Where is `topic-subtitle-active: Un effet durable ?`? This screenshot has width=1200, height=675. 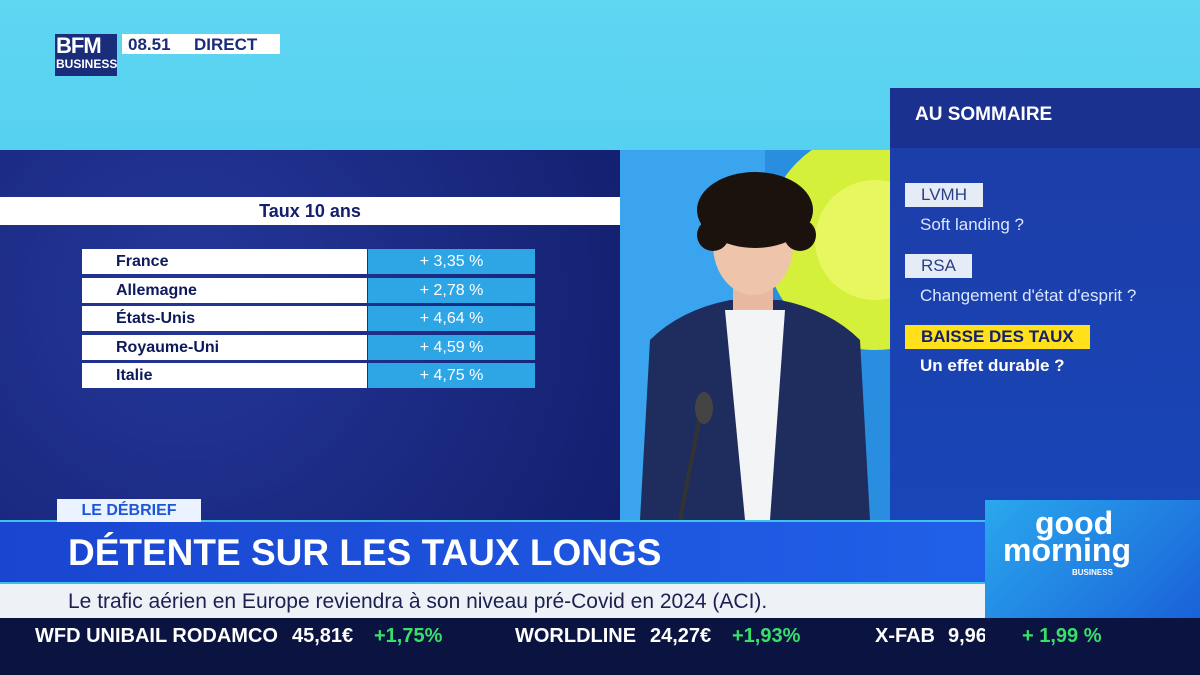
topic-subtitle-active: Un effet durable ? is located at coordinates (992, 365).